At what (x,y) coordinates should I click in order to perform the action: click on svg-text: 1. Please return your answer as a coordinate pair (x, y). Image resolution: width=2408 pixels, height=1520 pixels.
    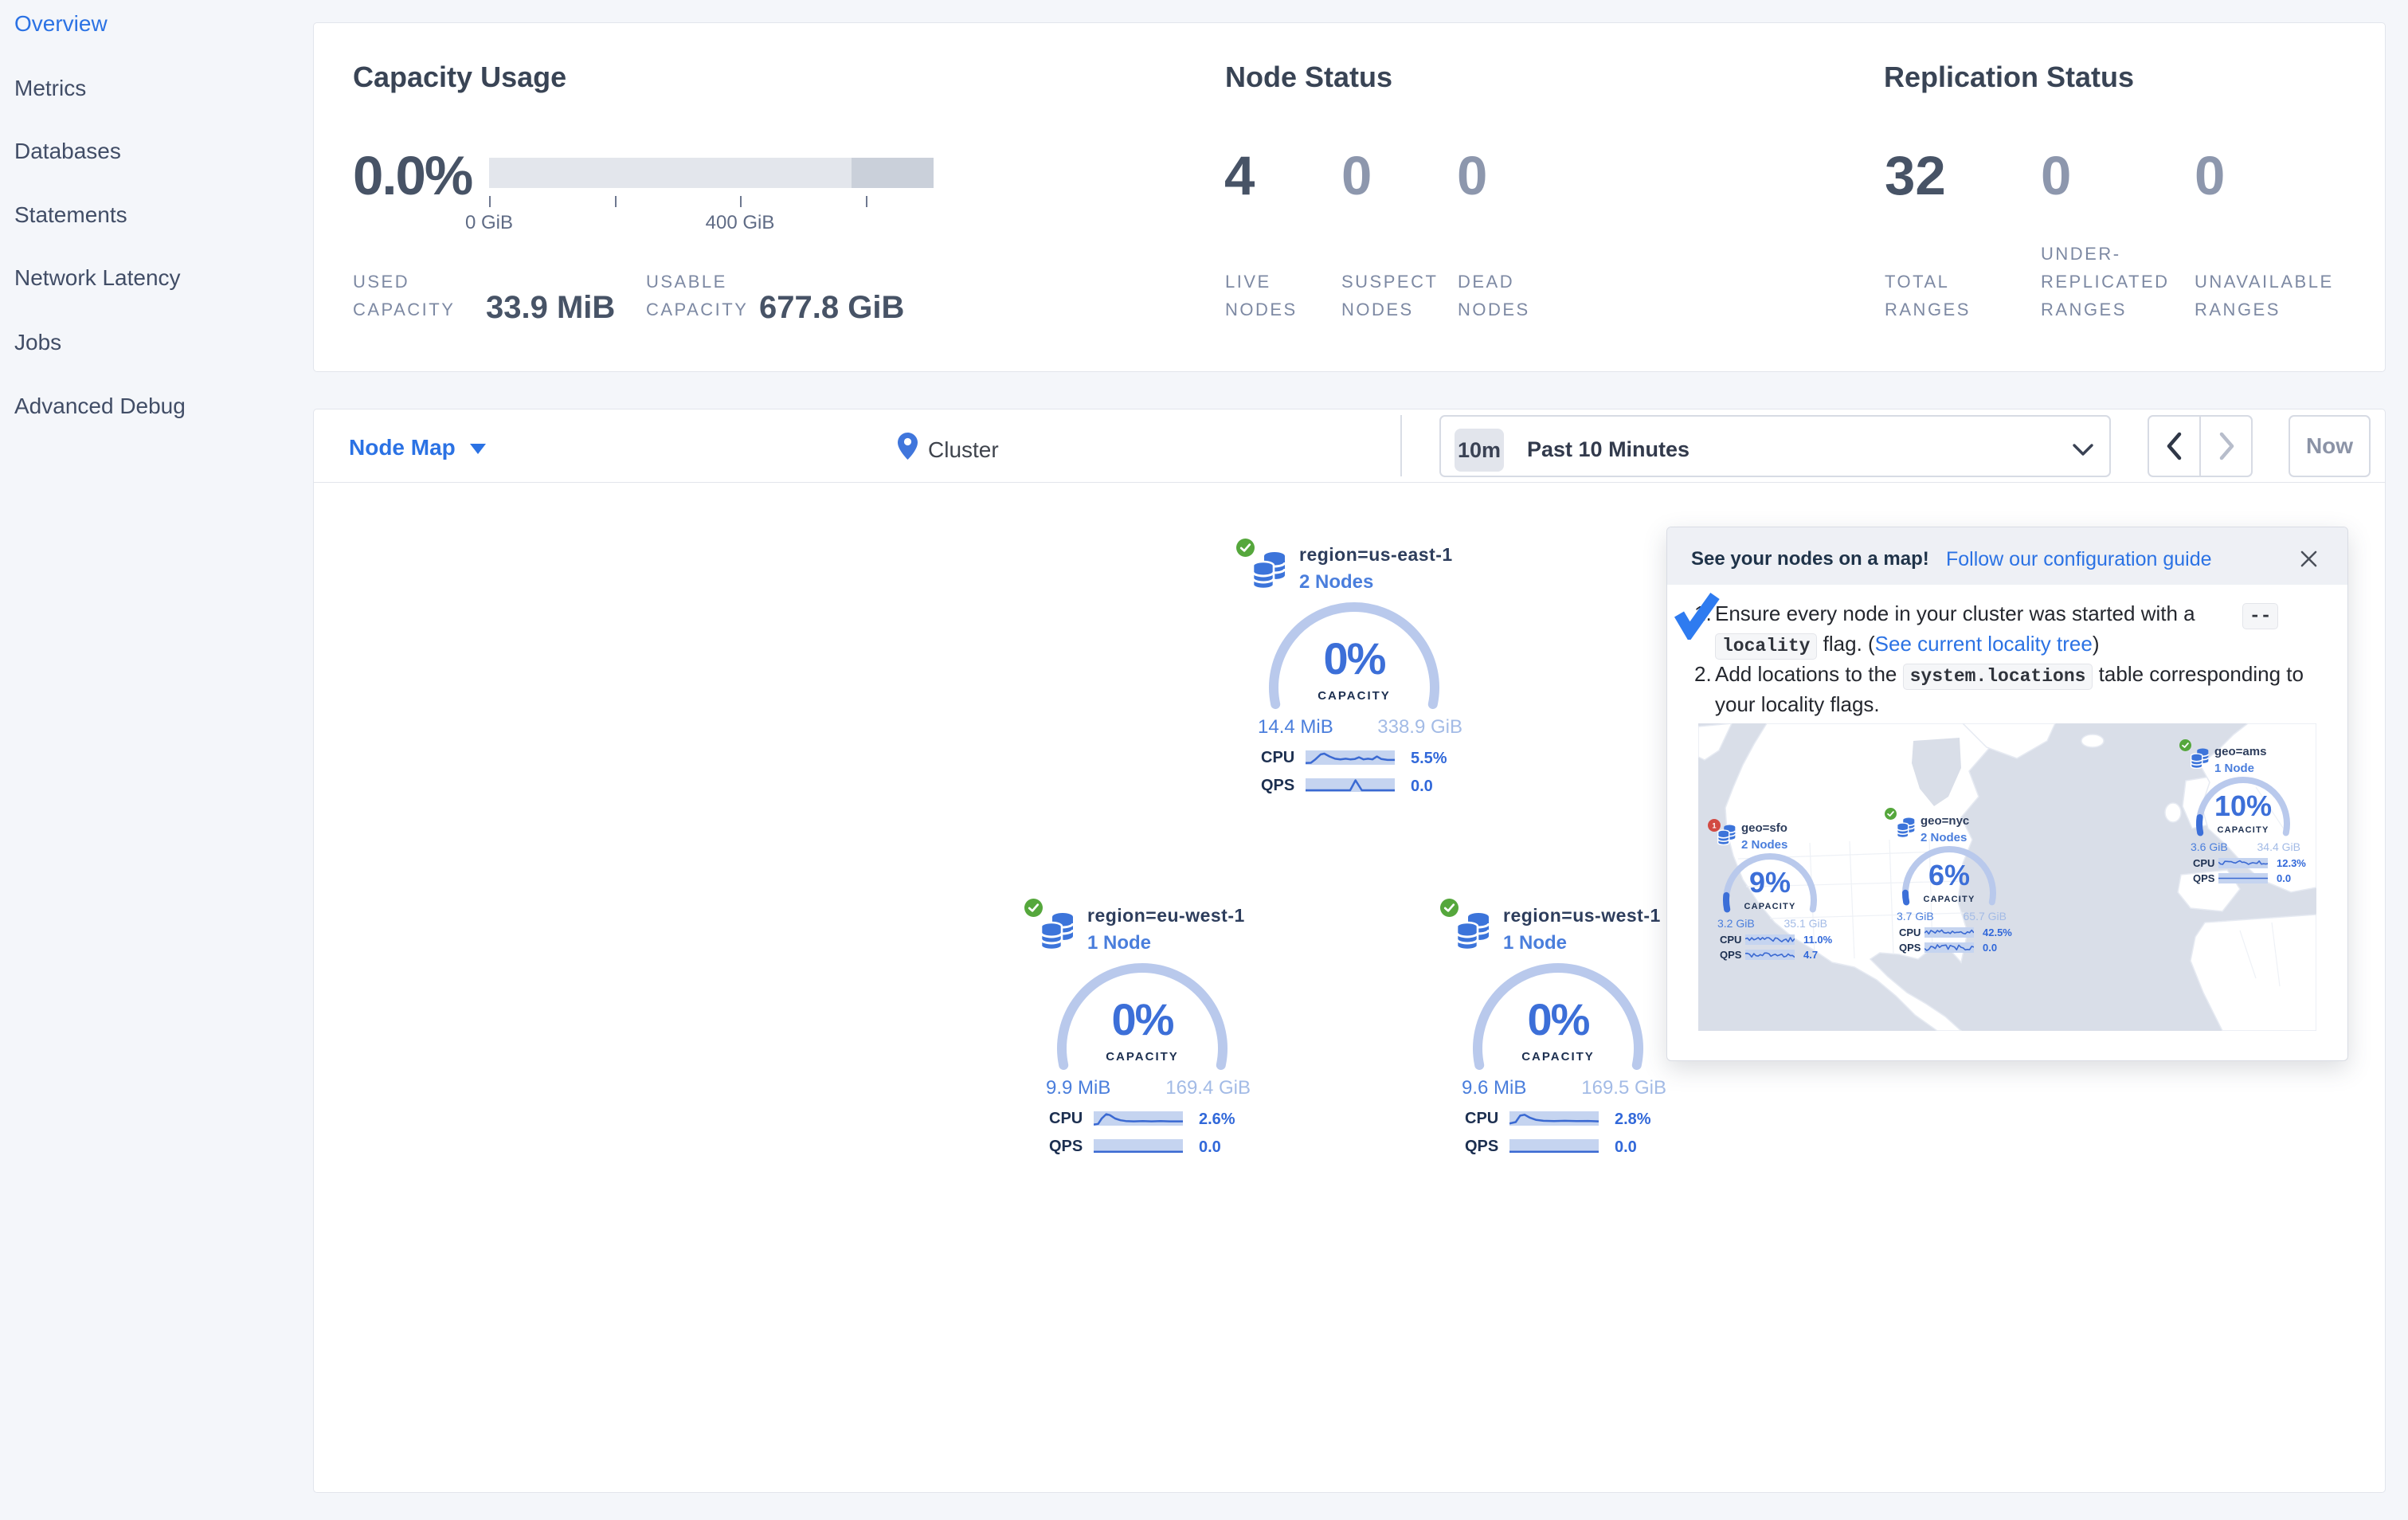
    Looking at the image, I should click on (1714, 825).